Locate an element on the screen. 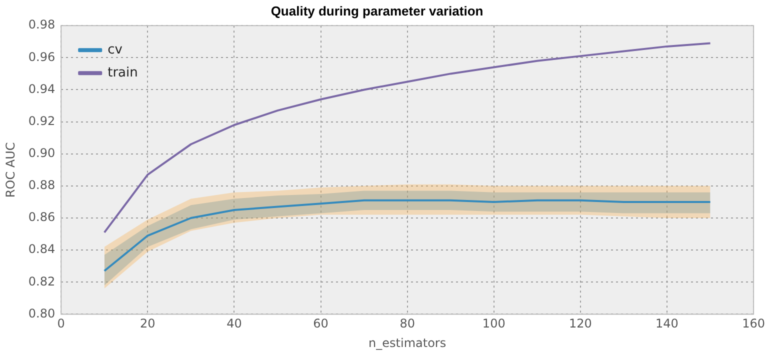 This screenshot has height=353, width=768. chart-title: Quality during parameter variation is located at coordinates (377, 10).